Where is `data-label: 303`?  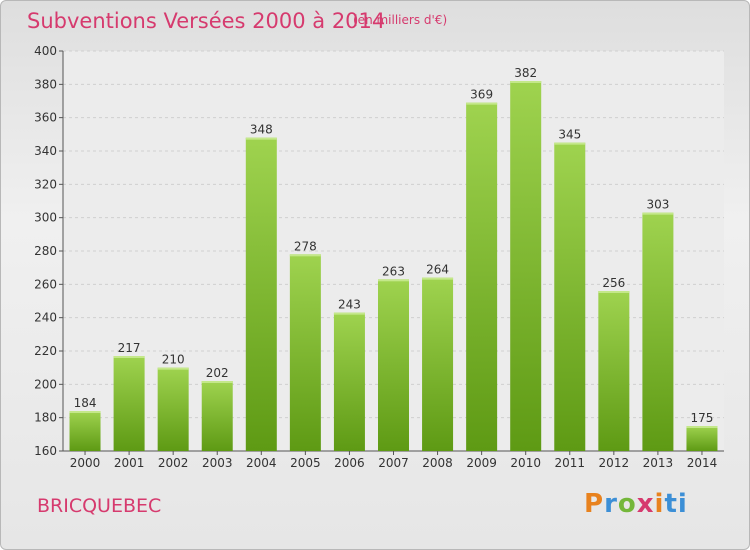
data-label: 303 is located at coordinates (657, 205).